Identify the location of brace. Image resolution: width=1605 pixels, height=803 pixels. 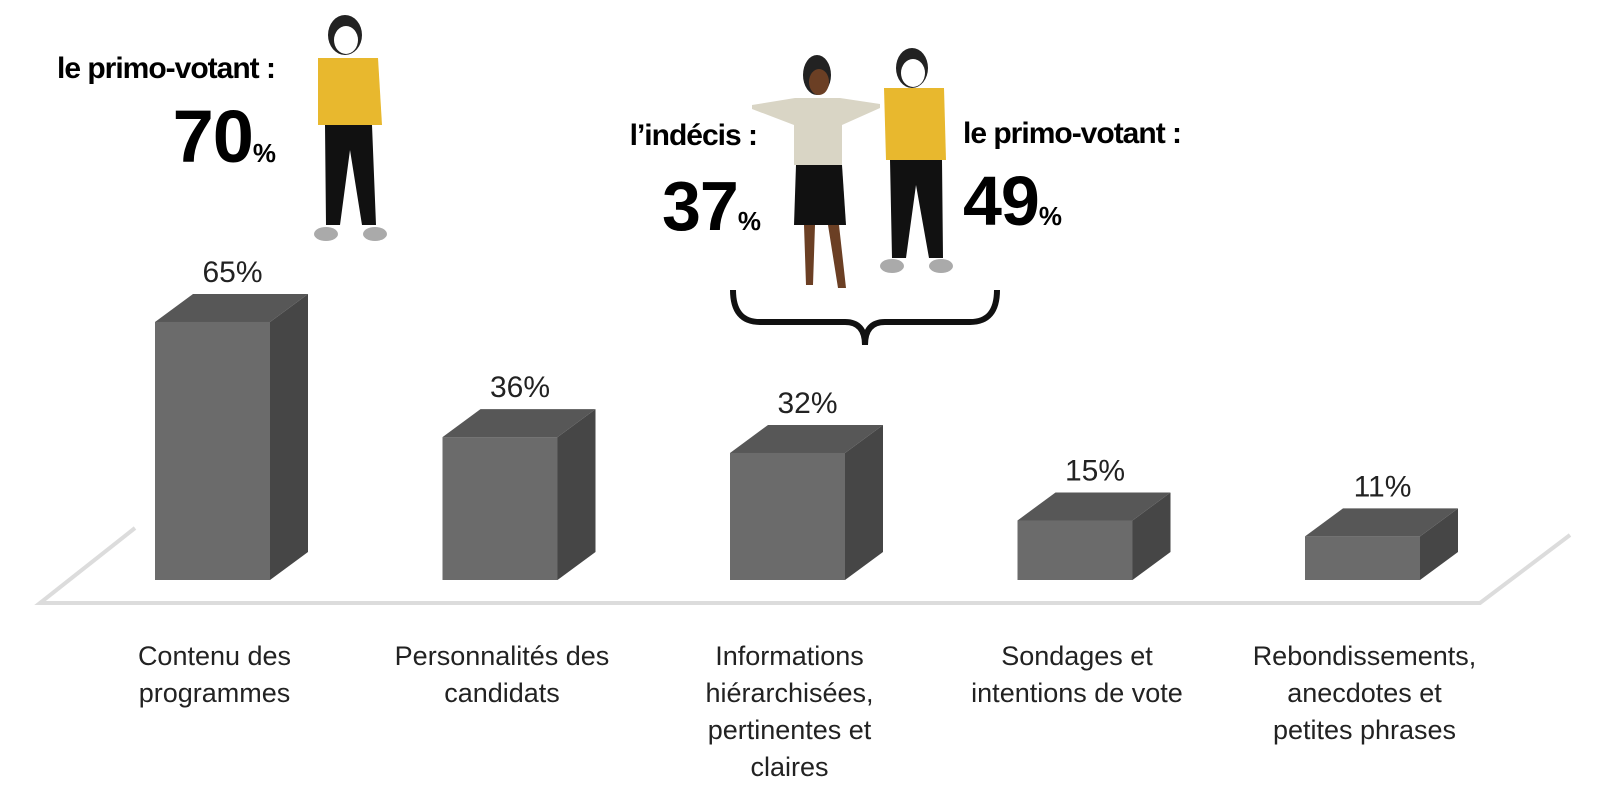
(865, 317).